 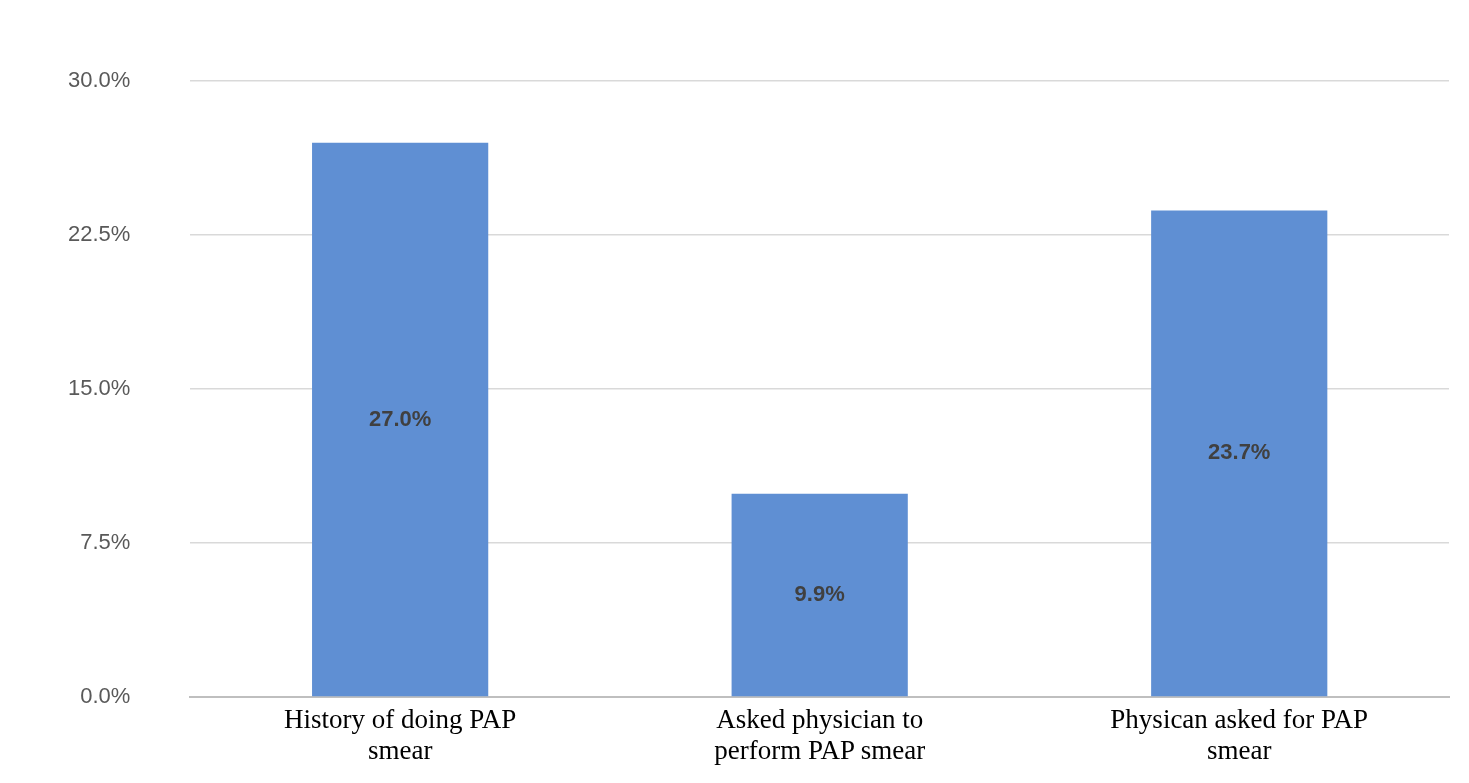 What do you see at coordinates (99, 388) in the screenshot?
I see `y-tick-label: 15.0%` at bounding box center [99, 388].